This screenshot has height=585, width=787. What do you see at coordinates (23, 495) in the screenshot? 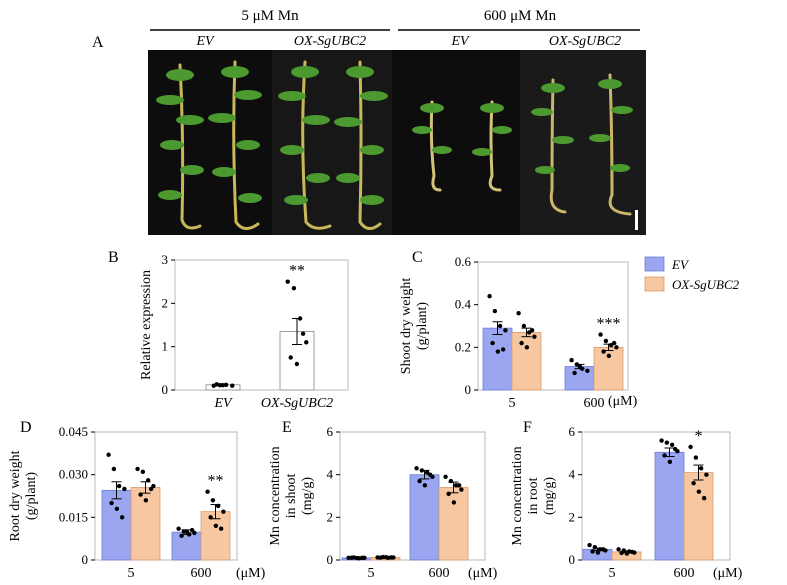
I see `y-axis-label: Root dry weight(g/plant)` at bounding box center [23, 495].